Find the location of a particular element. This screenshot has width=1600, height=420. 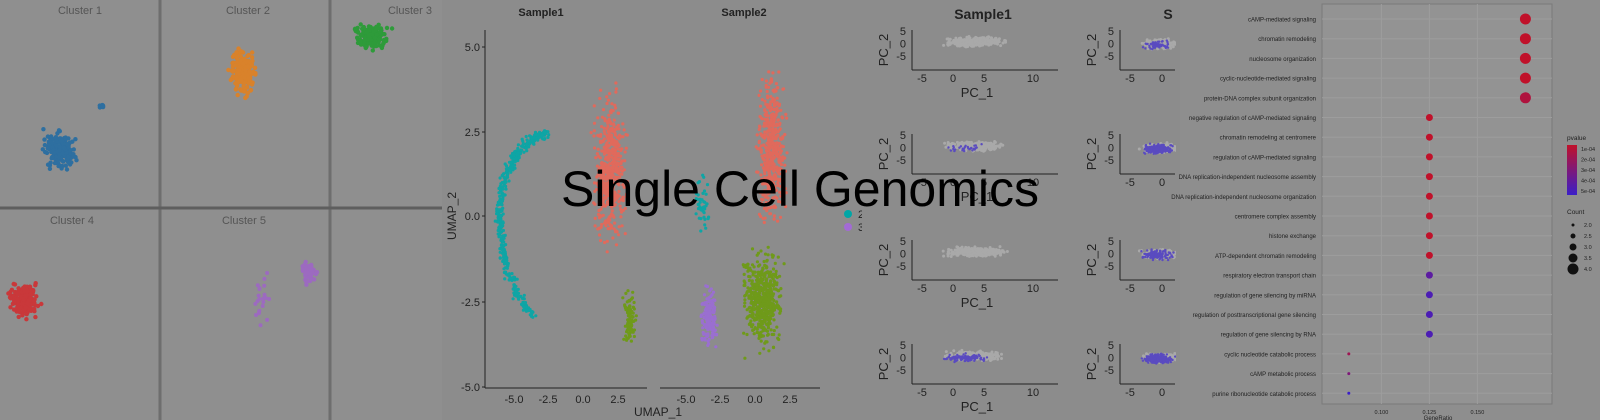

cluster-5-scatter is located at coordinates (262, 299).